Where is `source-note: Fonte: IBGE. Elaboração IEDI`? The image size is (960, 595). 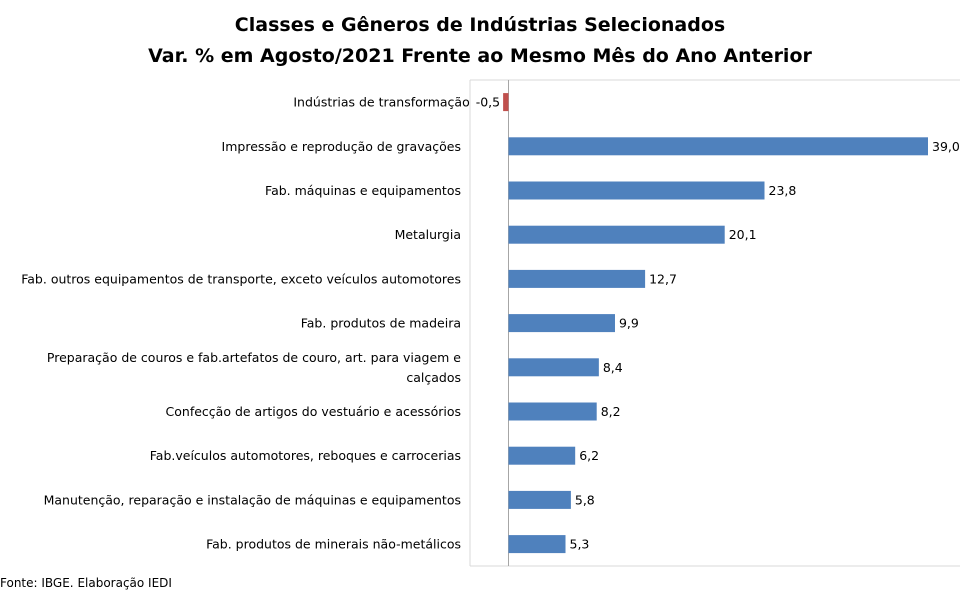
source-note: Fonte: IBGE. Elaboração IEDI is located at coordinates (86, 583).